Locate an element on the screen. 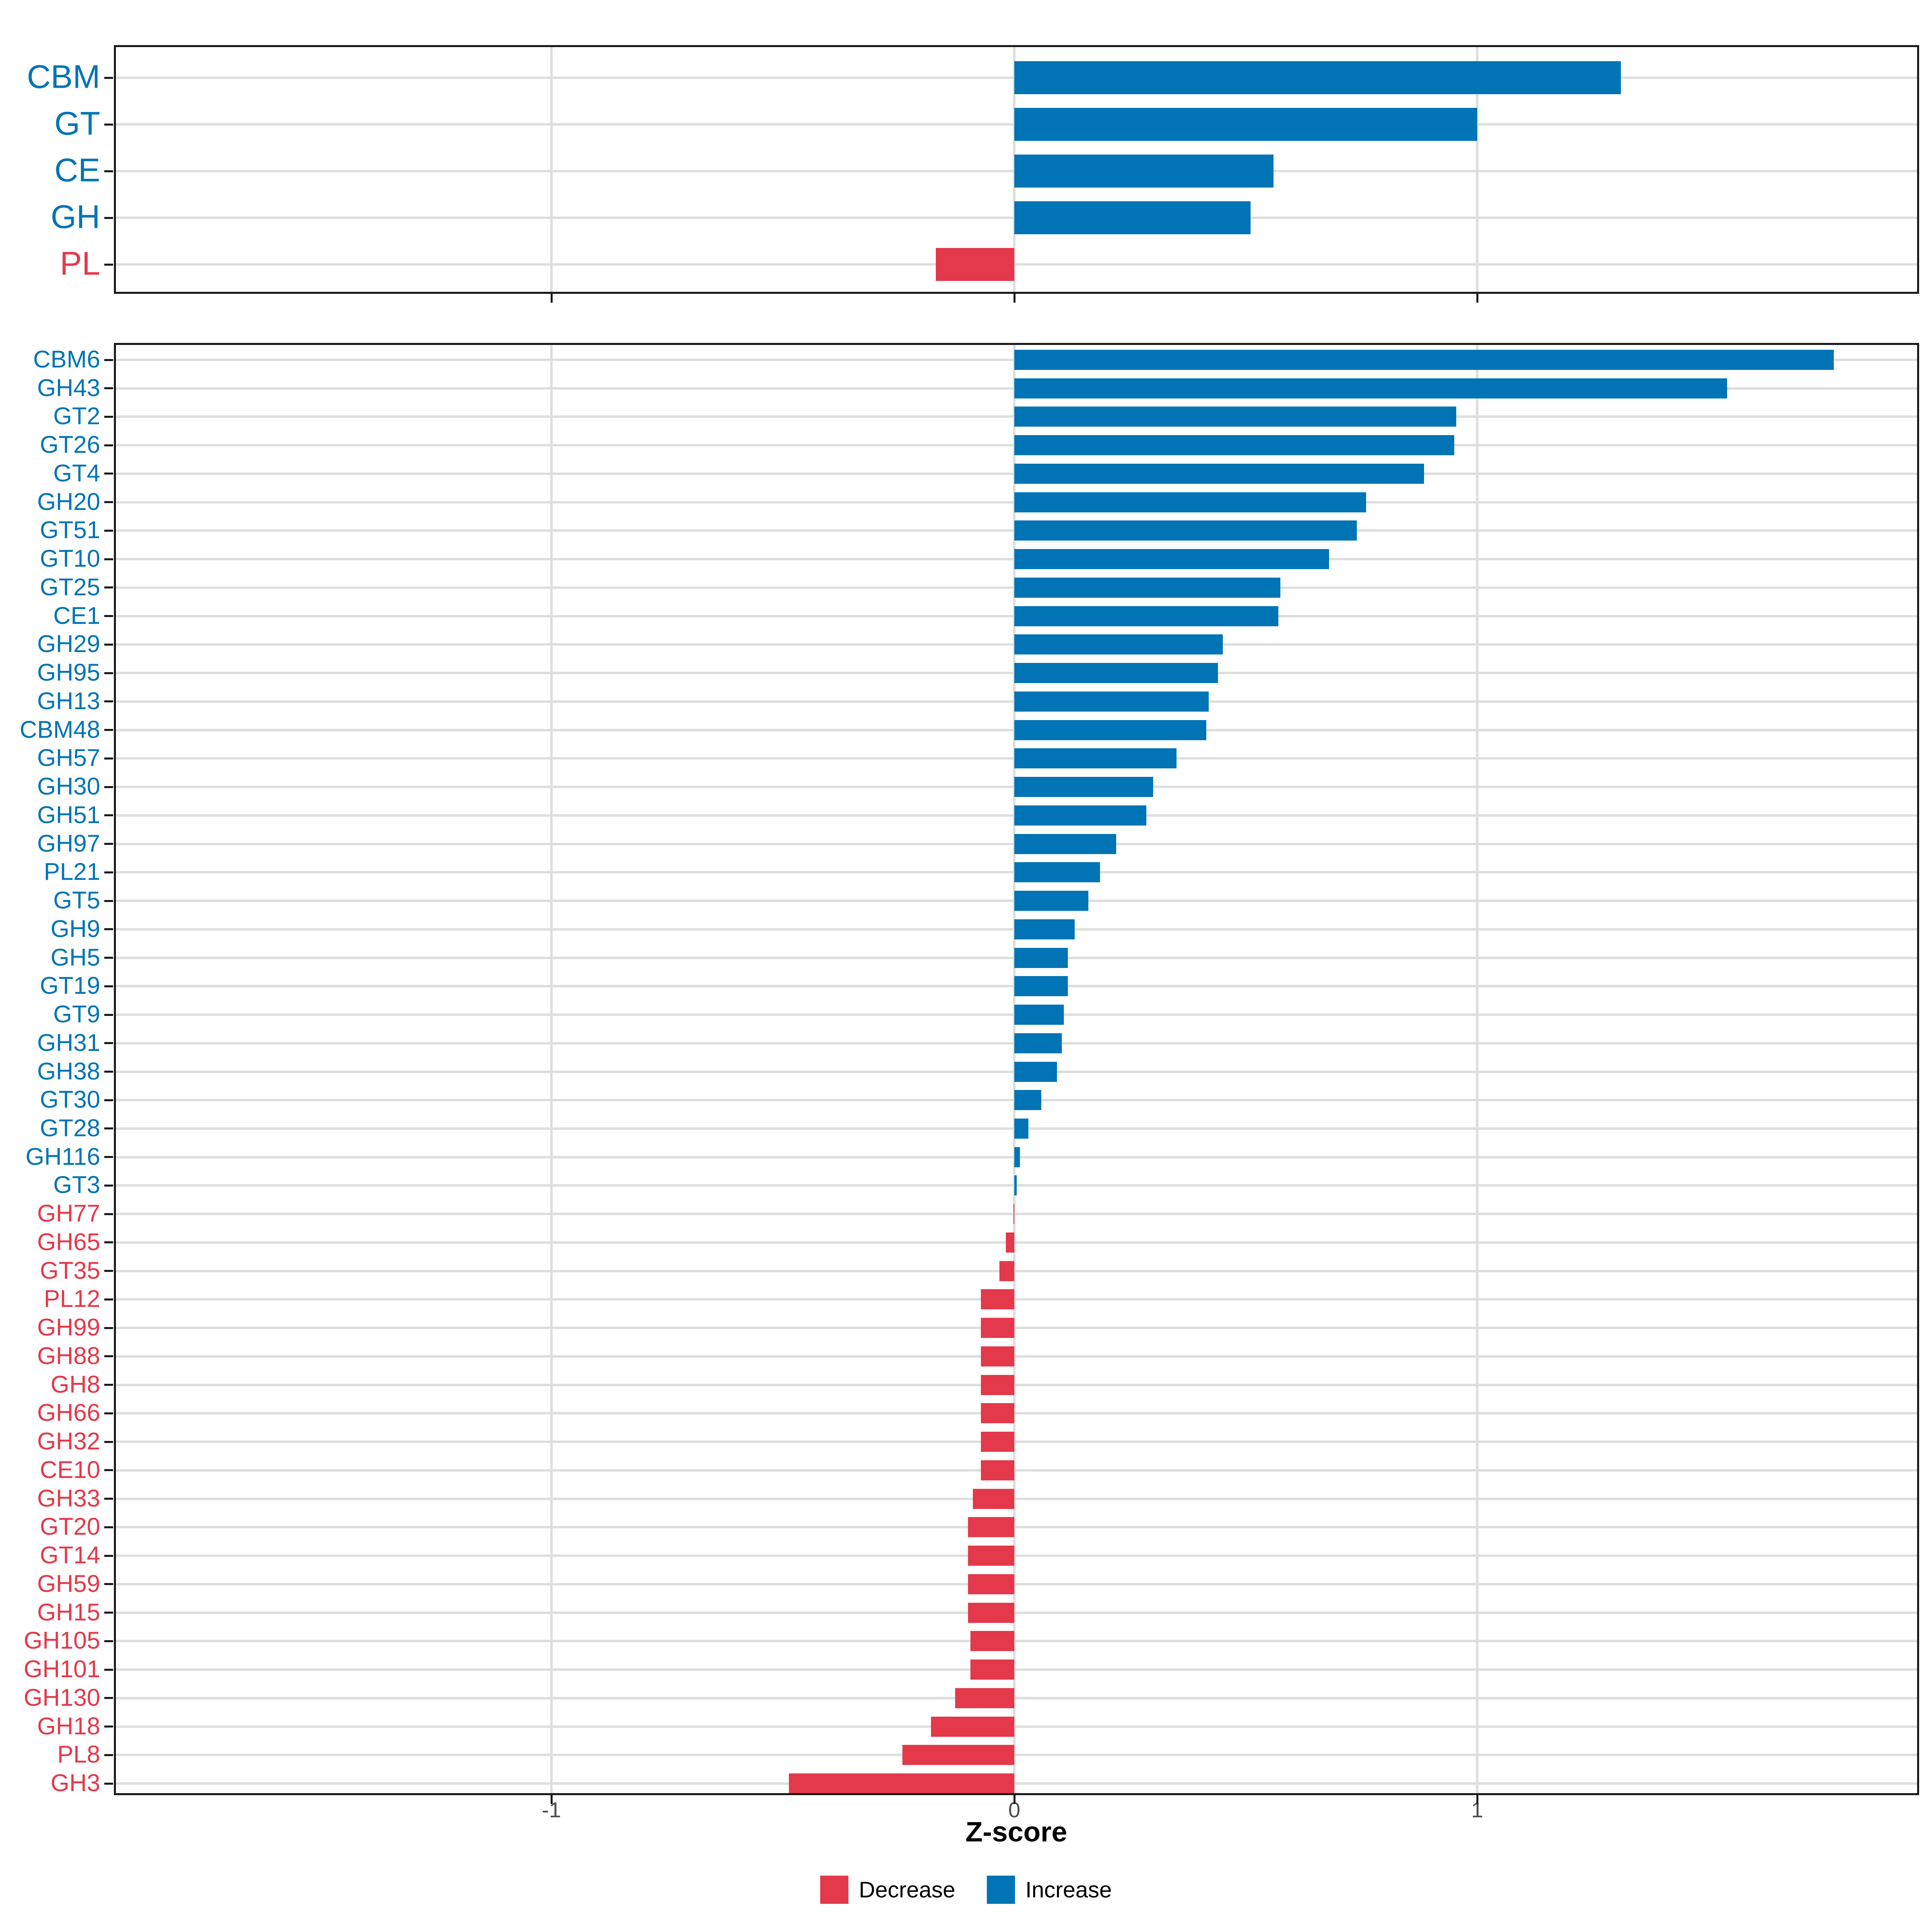  bar-CE is located at coordinates (1144, 171).